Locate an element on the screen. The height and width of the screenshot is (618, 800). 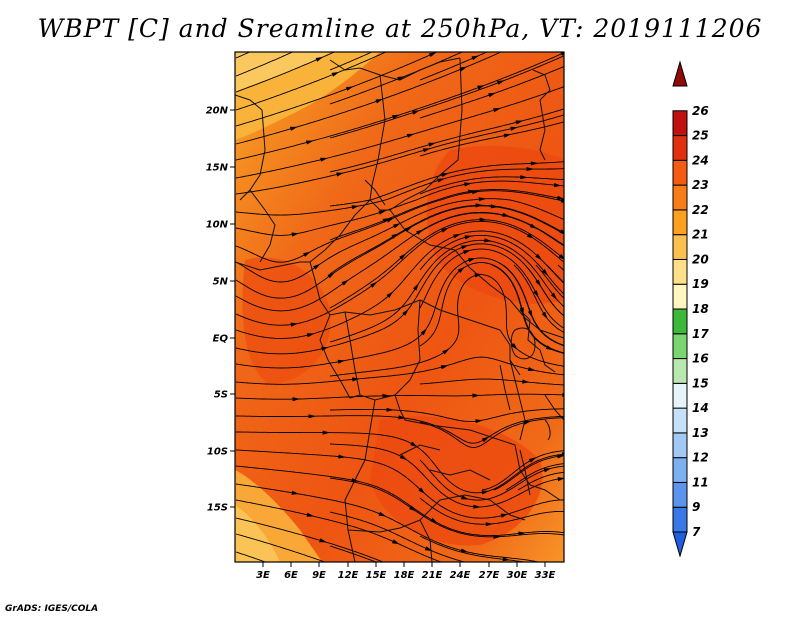
lon-tick-label: 3E is located at coordinates (263, 575).